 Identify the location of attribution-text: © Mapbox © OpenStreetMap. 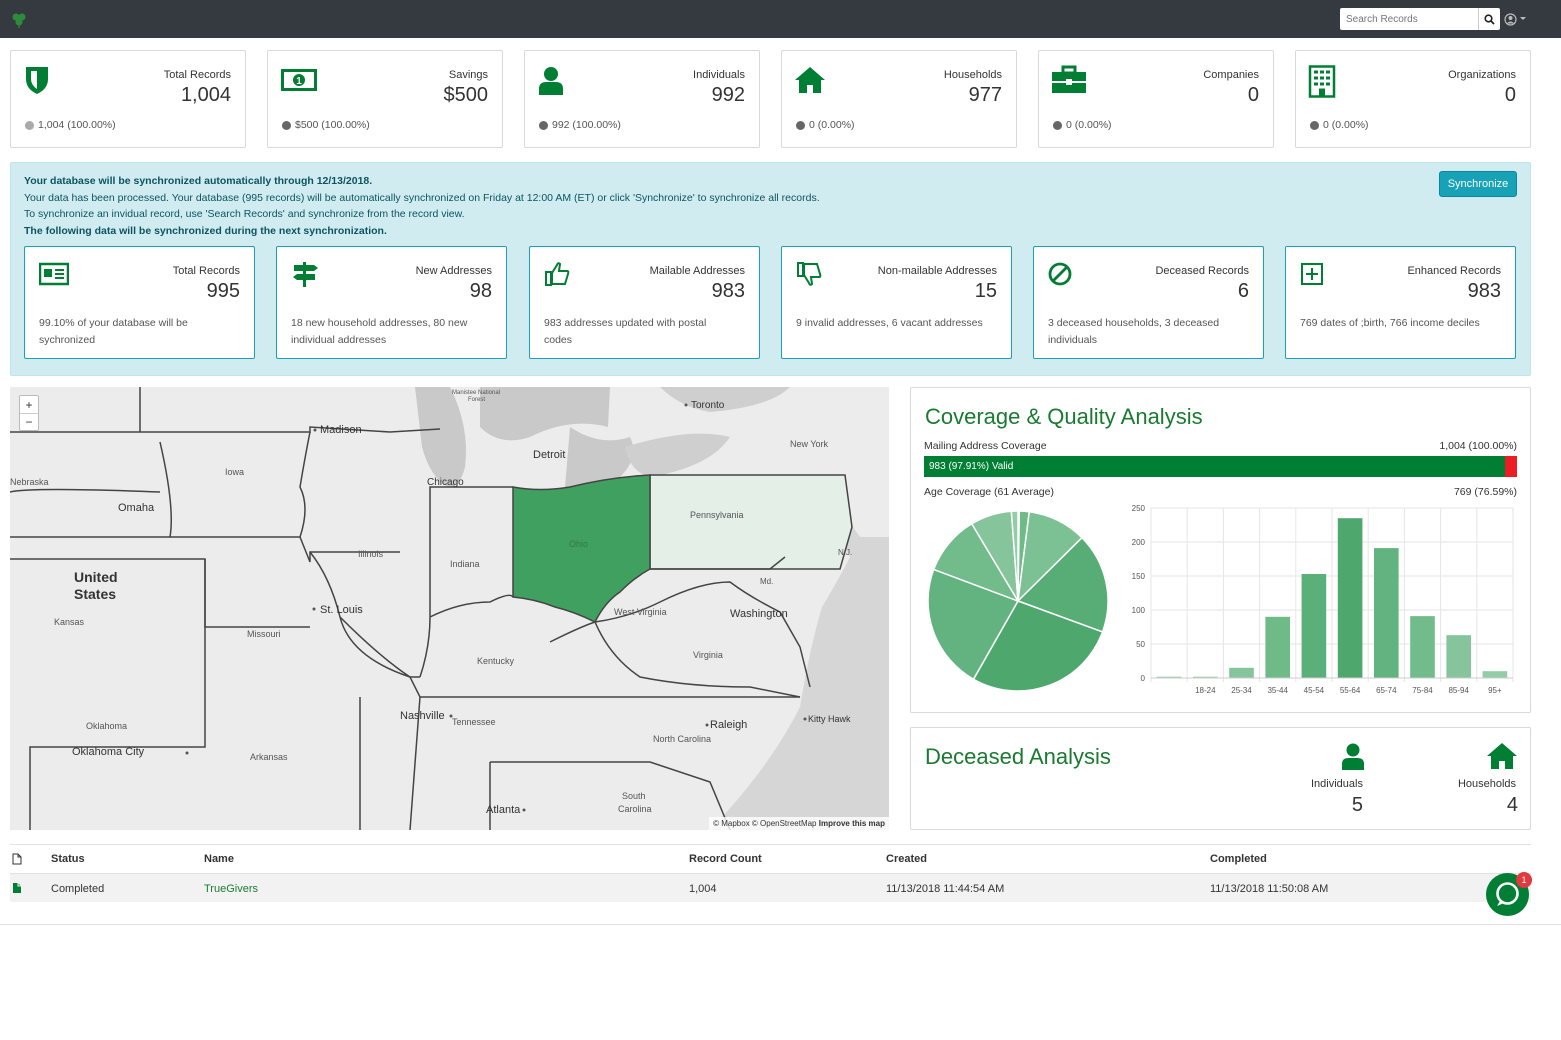
(765, 823).